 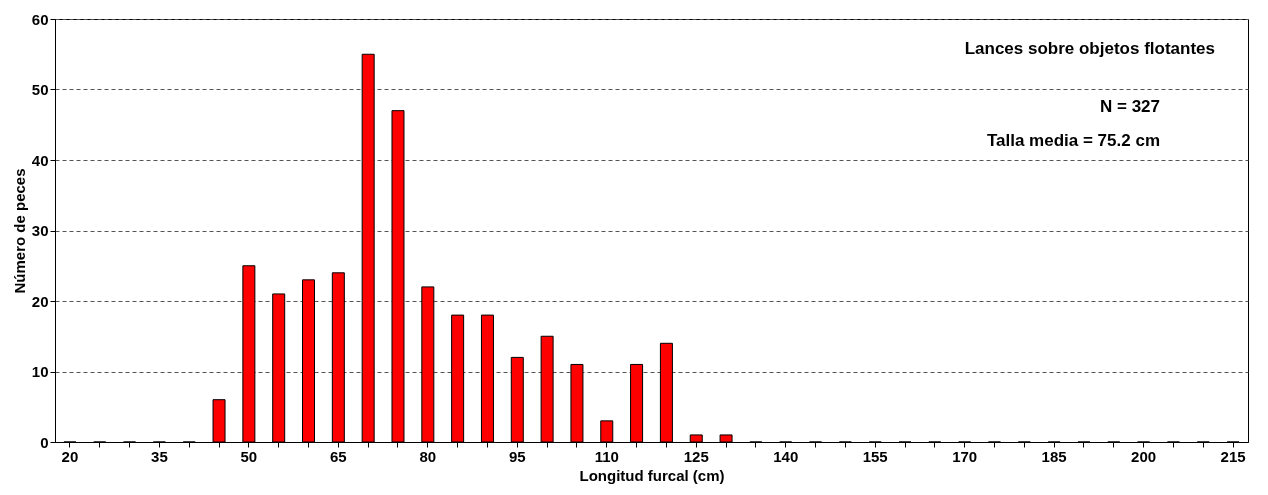 What do you see at coordinates (40, 301) in the screenshot?
I see `y-tick-label: 20` at bounding box center [40, 301].